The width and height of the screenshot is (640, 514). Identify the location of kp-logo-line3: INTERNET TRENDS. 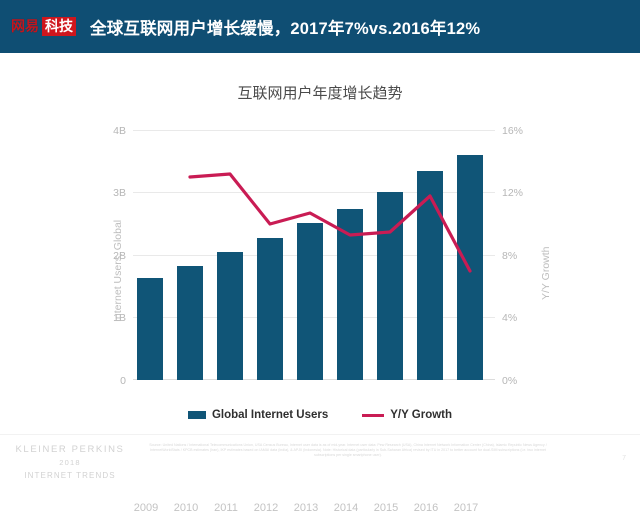
(70, 475).